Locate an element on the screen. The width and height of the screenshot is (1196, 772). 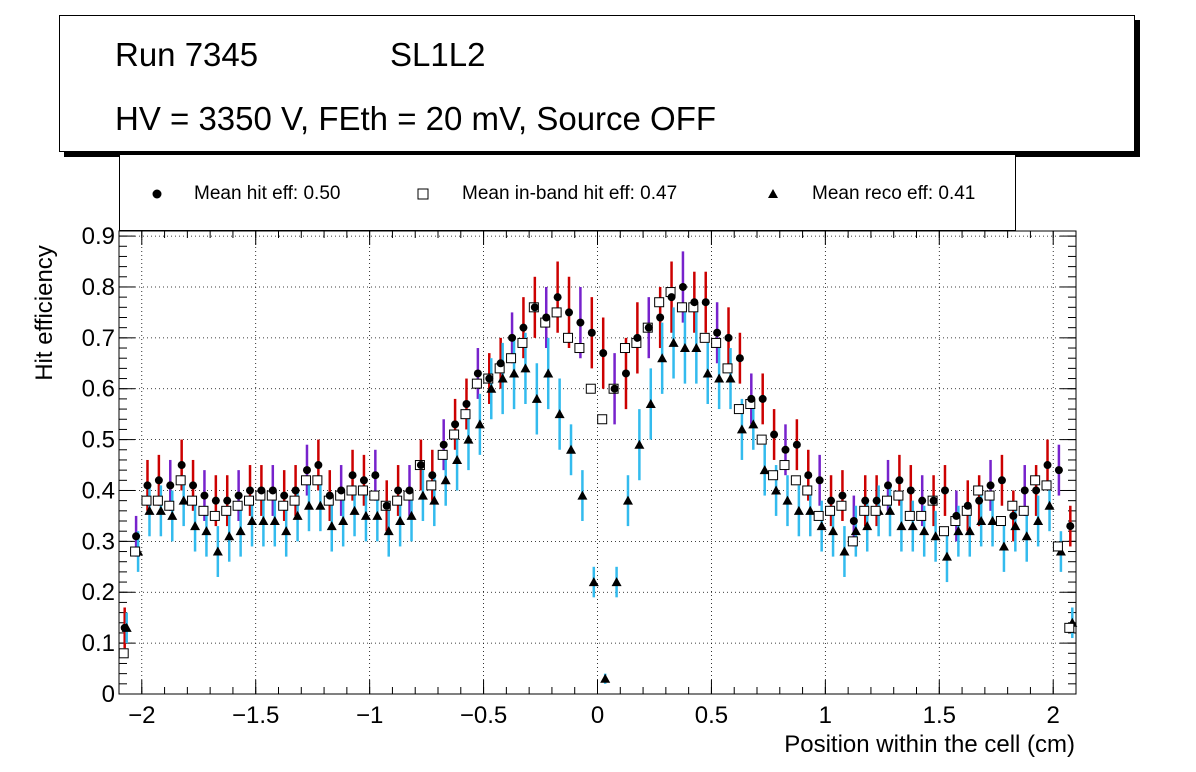
y-tick-label: 0.6 is located at coordinates (98, 389).